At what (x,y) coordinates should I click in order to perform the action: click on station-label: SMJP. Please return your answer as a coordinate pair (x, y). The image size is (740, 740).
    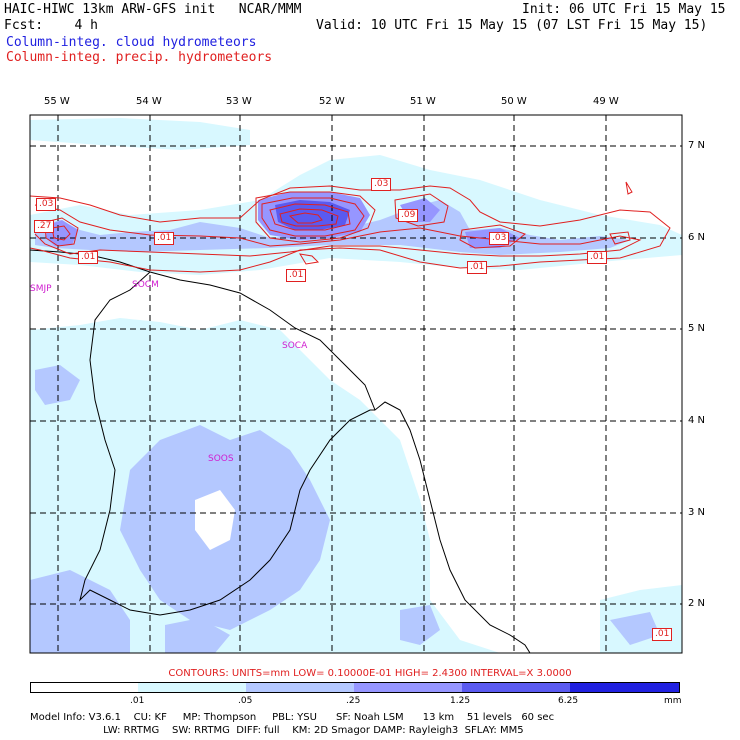
    Looking at the image, I should click on (41, 289).